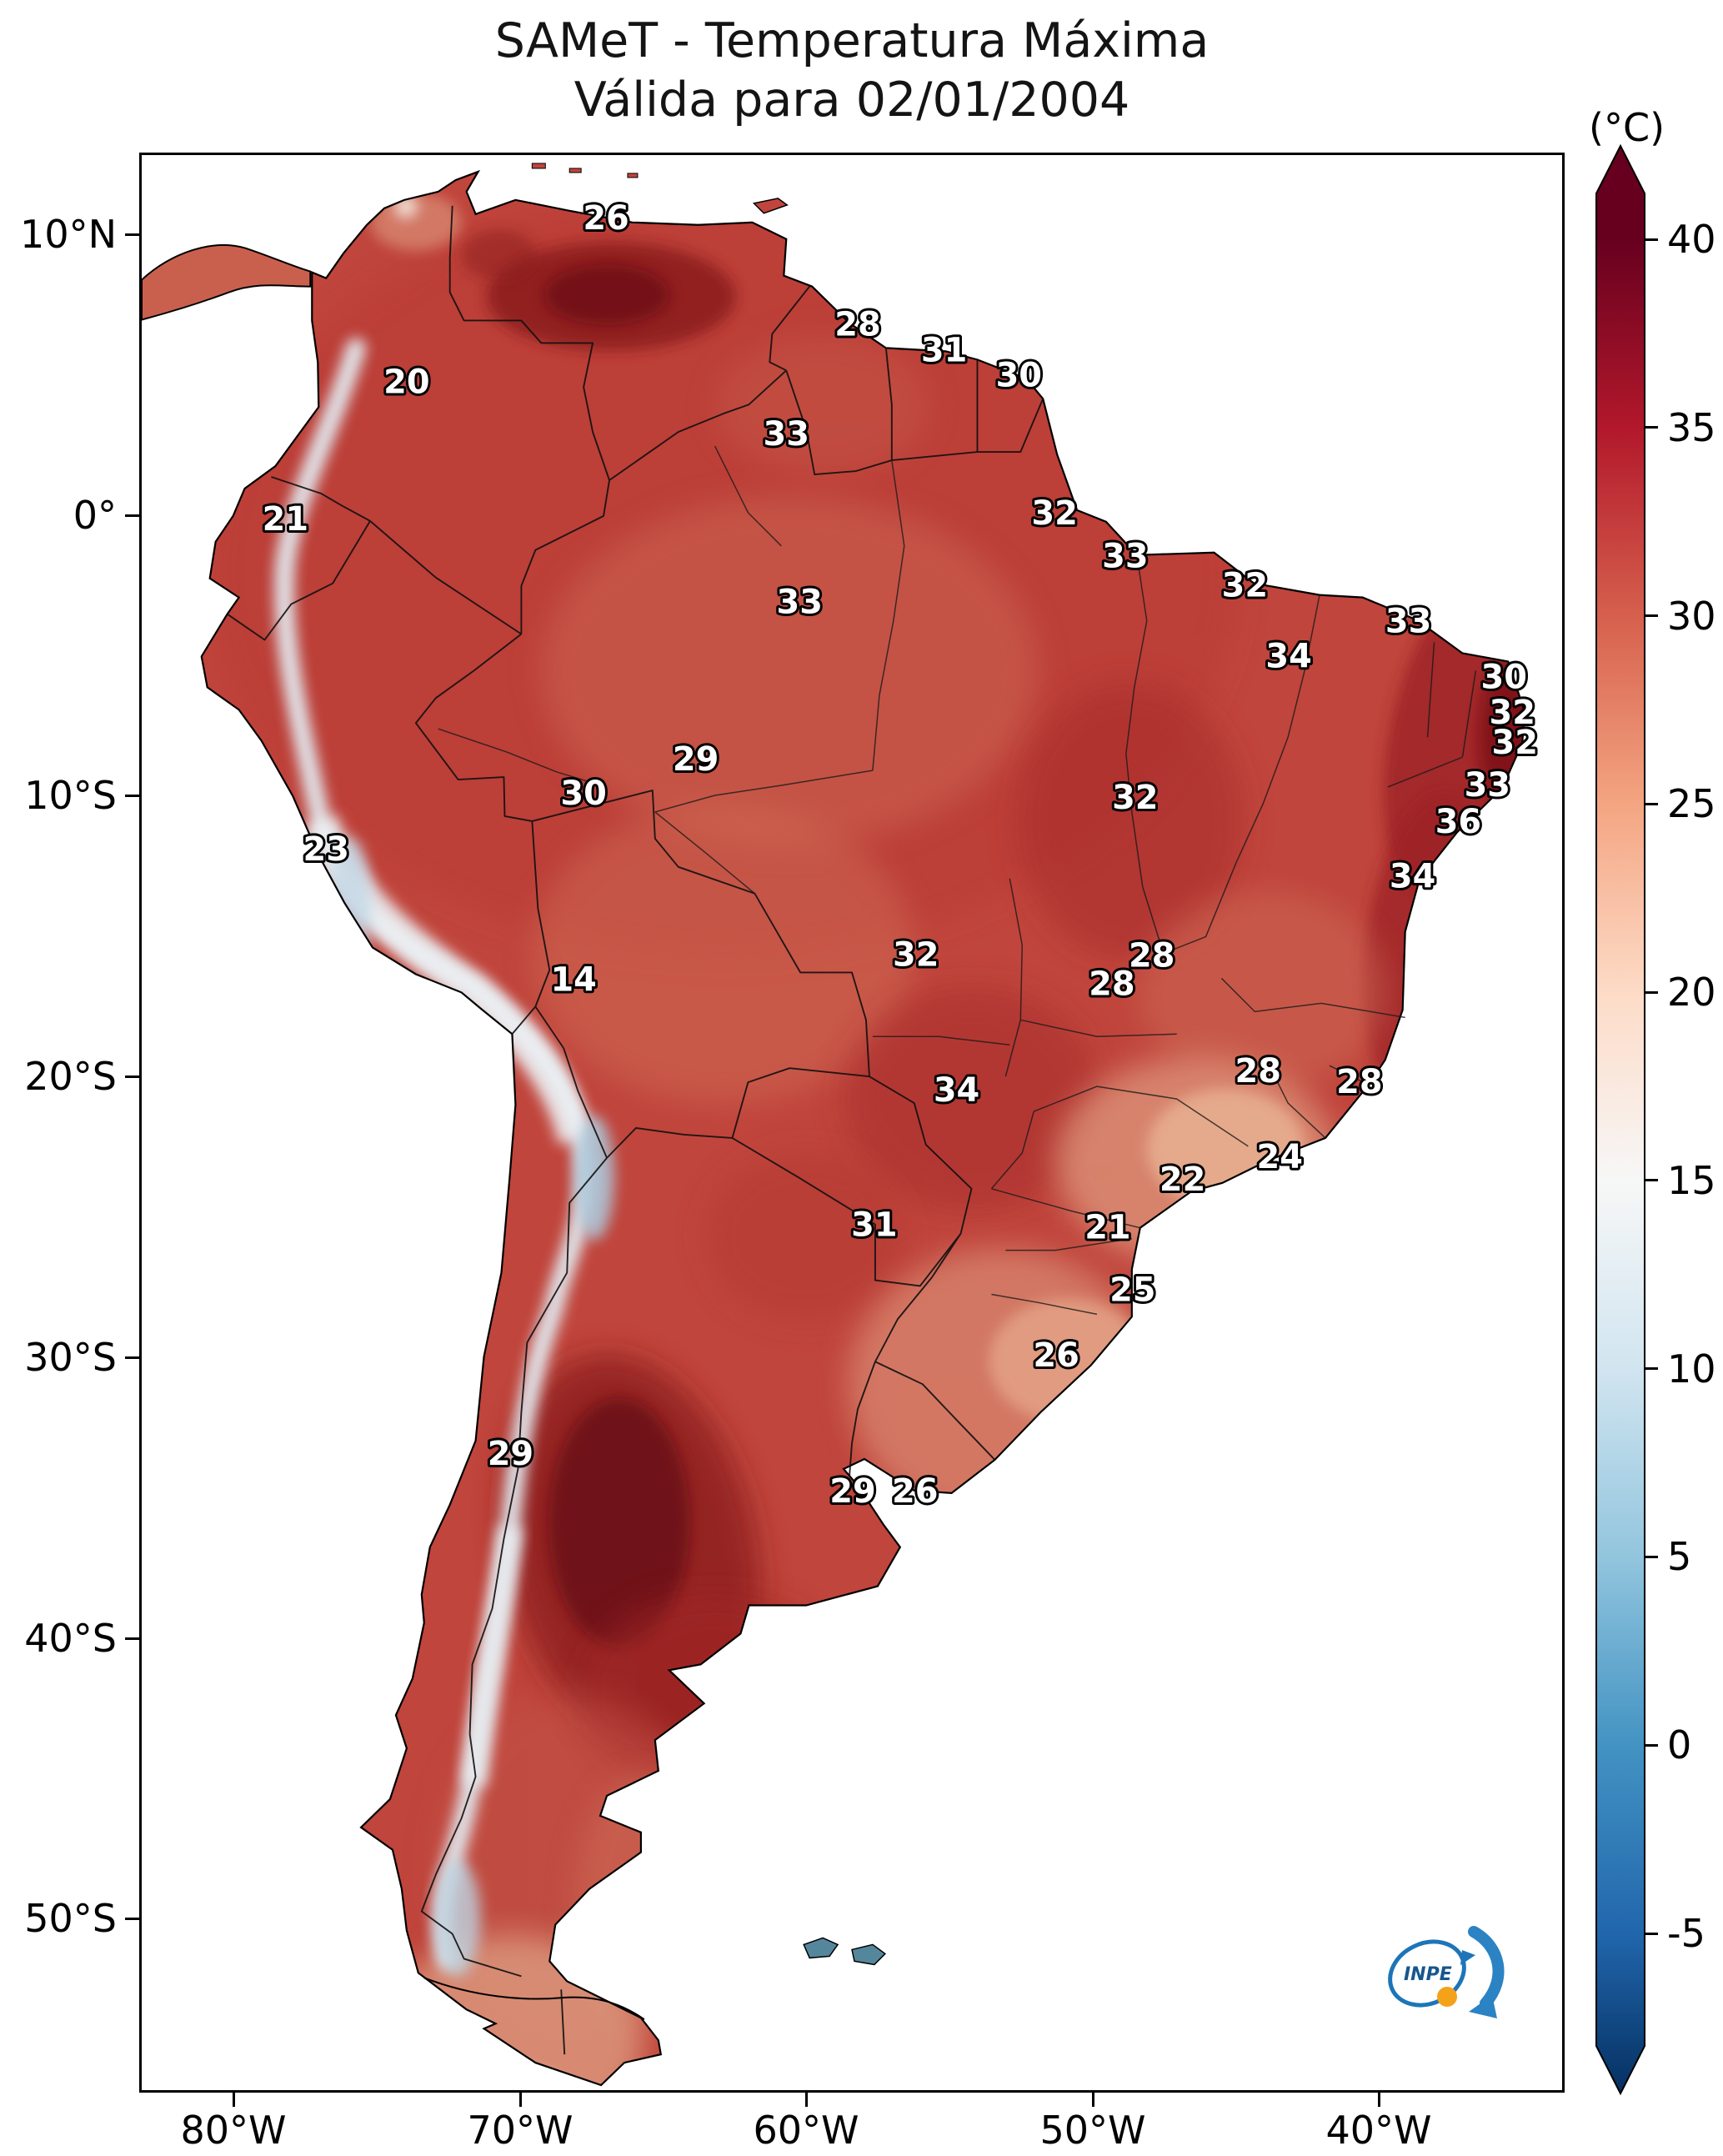 Image resolution: width=1723 pixels, height=2156 pixels. I want to click on y-axis-tick-label: 30°S, so click(70, 1357).